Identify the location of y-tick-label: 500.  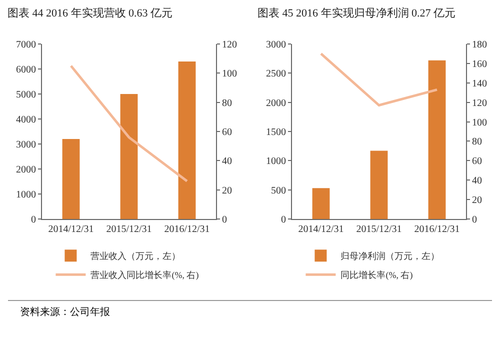
(278, 190).